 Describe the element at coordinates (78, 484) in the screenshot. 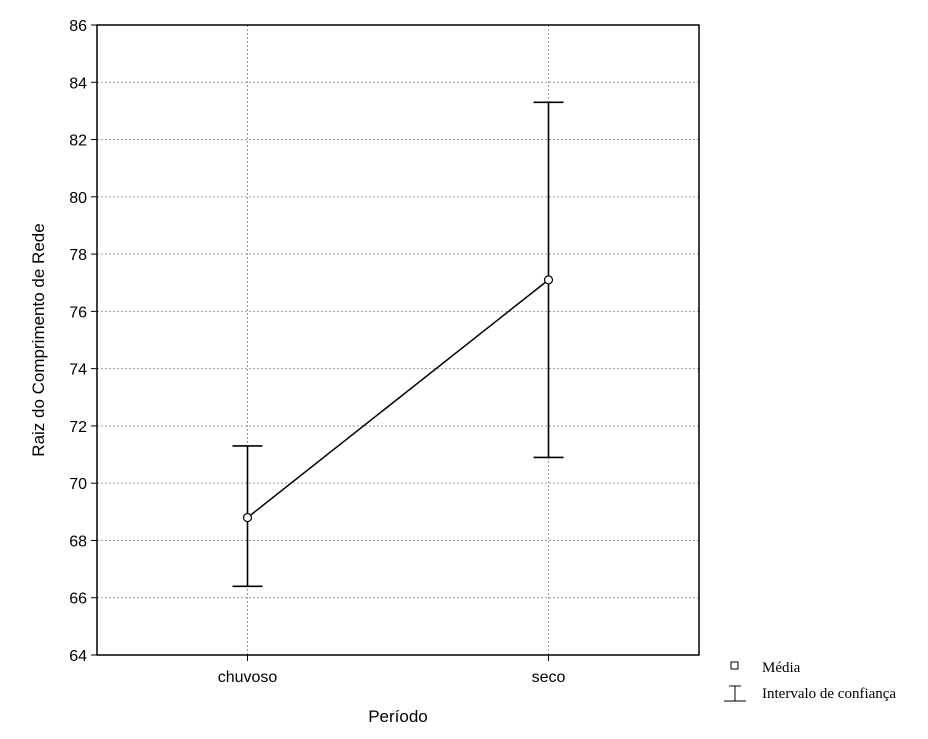

I see `y-tick-label: 70` at that location.